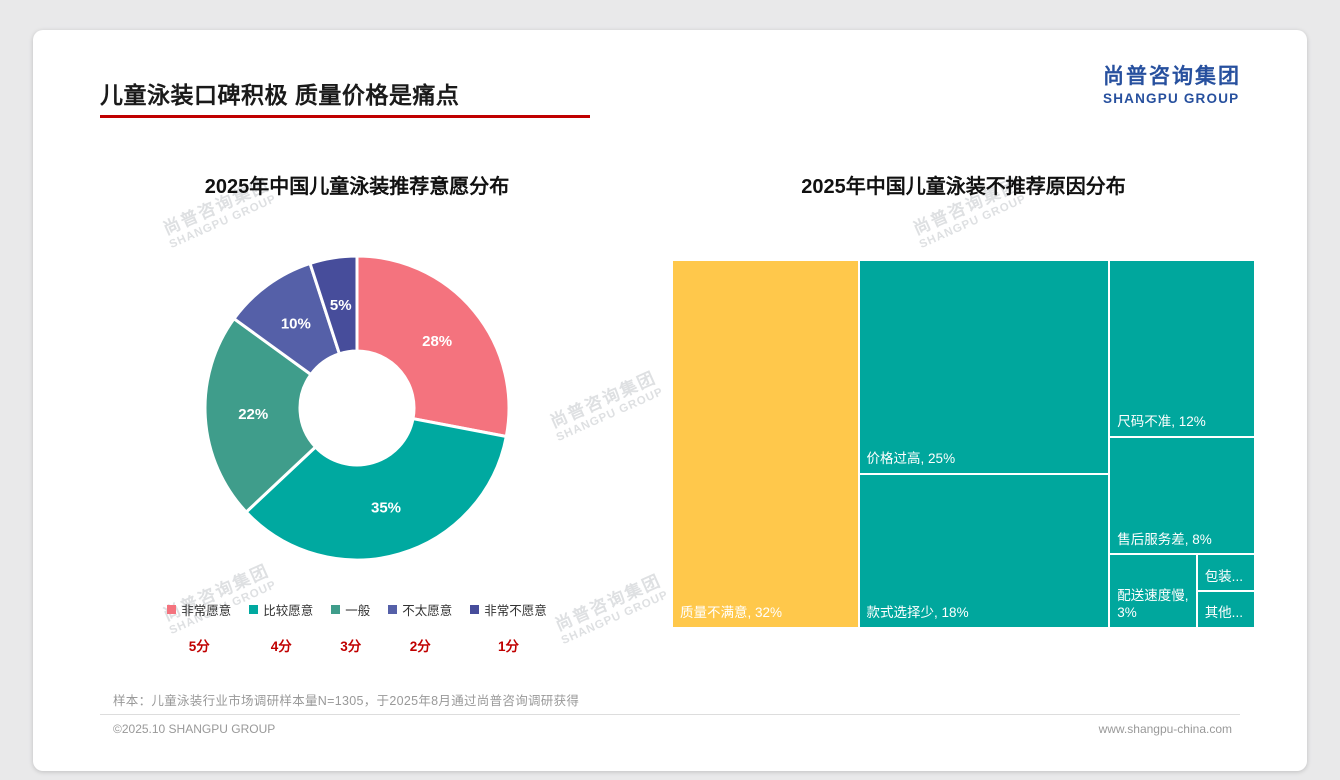  Describe the element at coordinates (963, 187) in the screenshot. I see `treemap-chart-title: 2025年中国儿童泳装不推荐原因分布` at that location.